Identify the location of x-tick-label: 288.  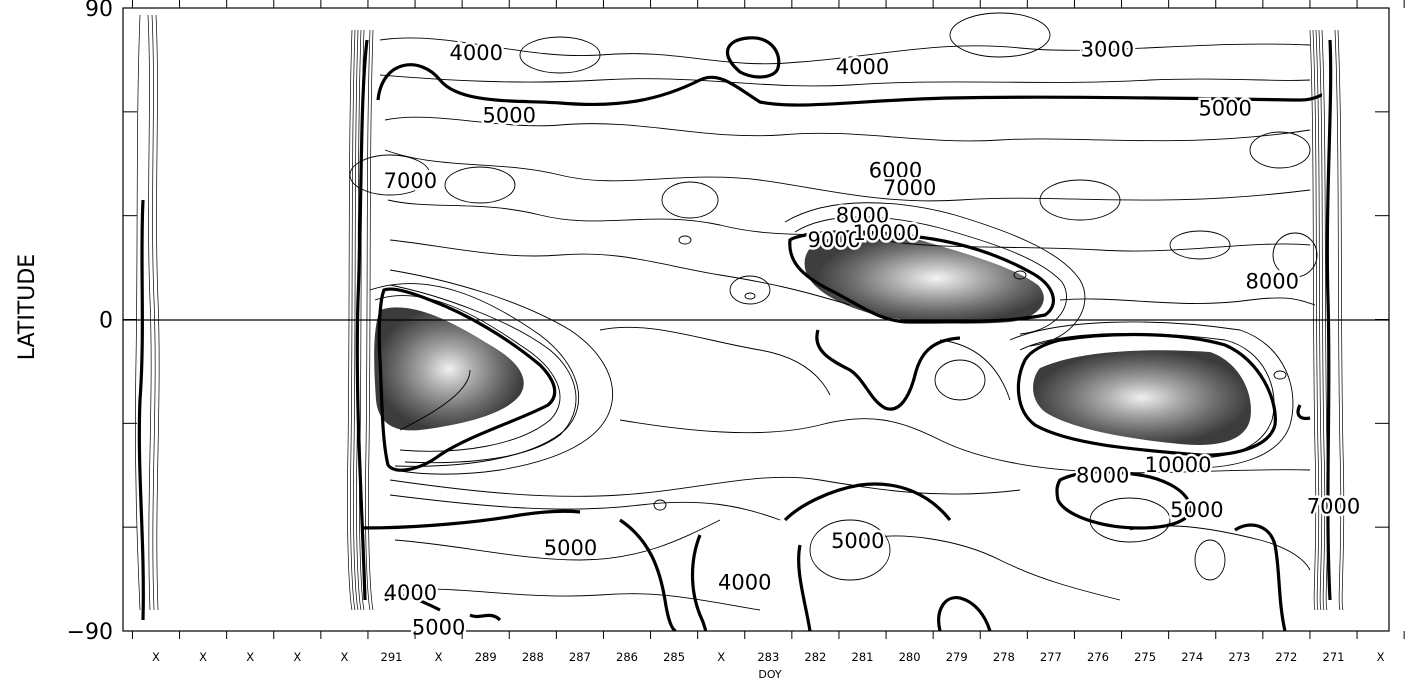
(533, 657).